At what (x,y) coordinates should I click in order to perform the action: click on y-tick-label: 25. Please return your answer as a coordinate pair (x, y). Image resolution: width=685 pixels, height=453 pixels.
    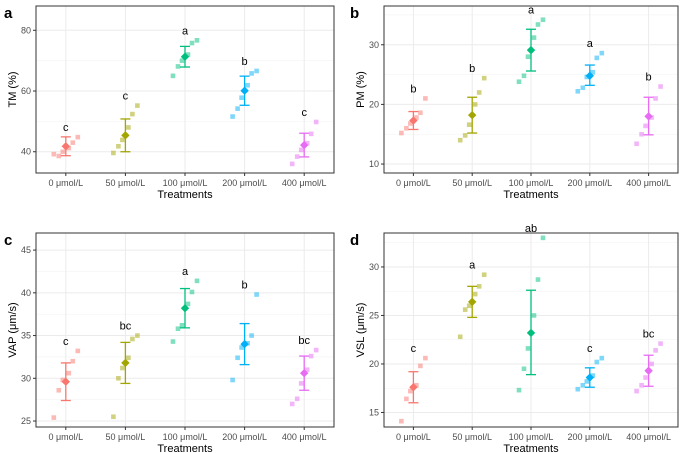
    Looking at the image, I should click on (374, 315).